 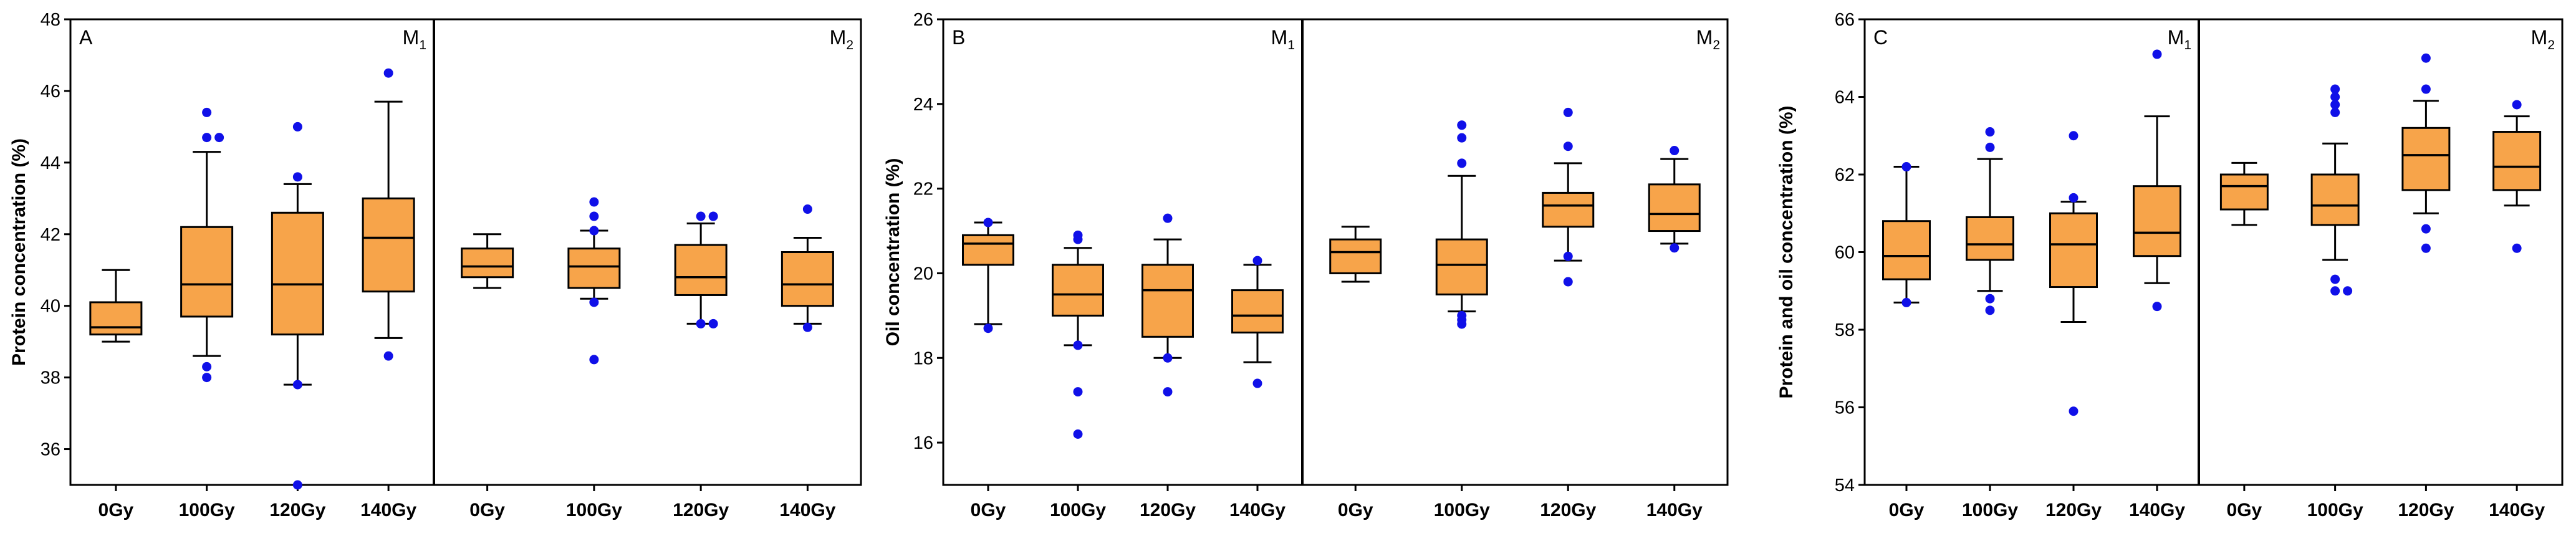 I want to click on y-tick-label: 16, so click(x=923, y=443).